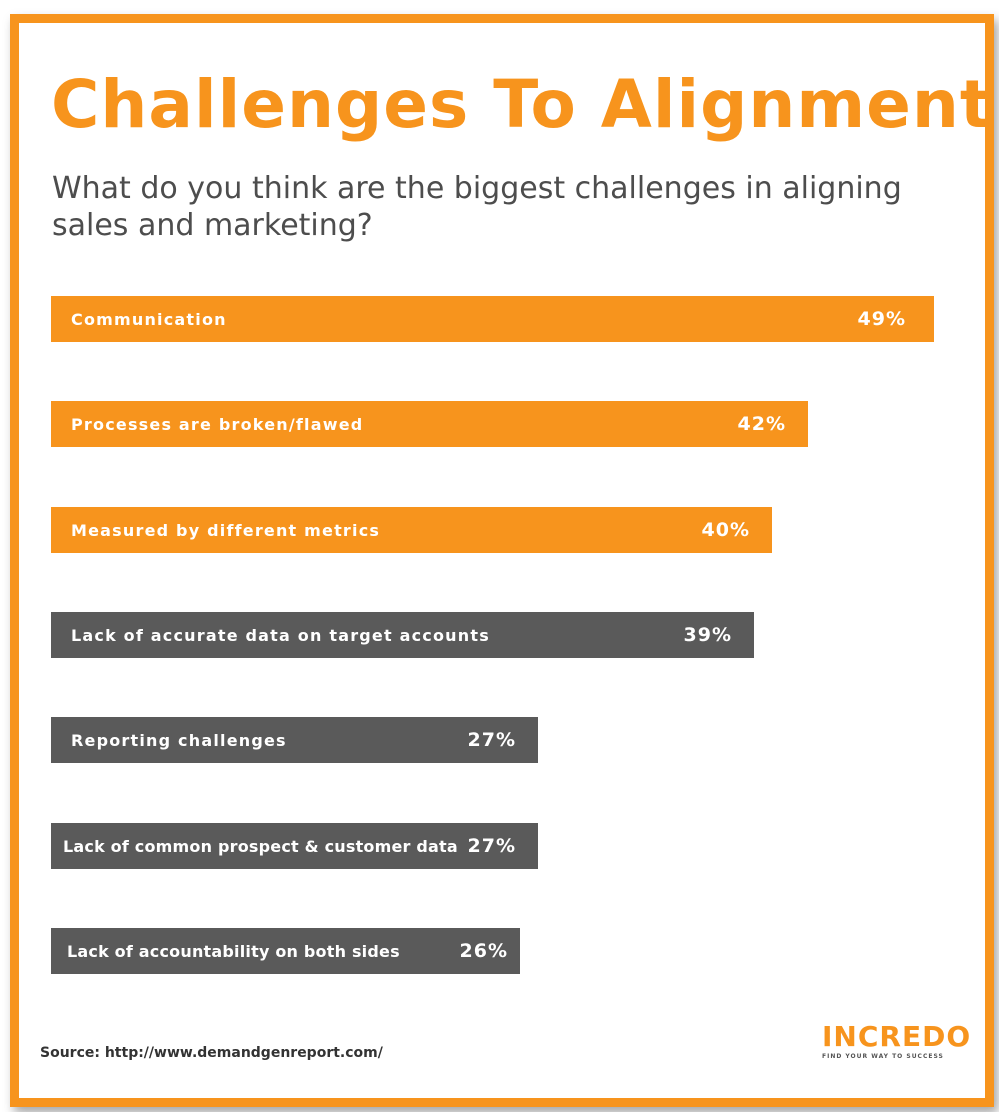 The height and width of the screenshot is (1112, 999). I want to click on bar-value-label: 42%, so click(761, 424).